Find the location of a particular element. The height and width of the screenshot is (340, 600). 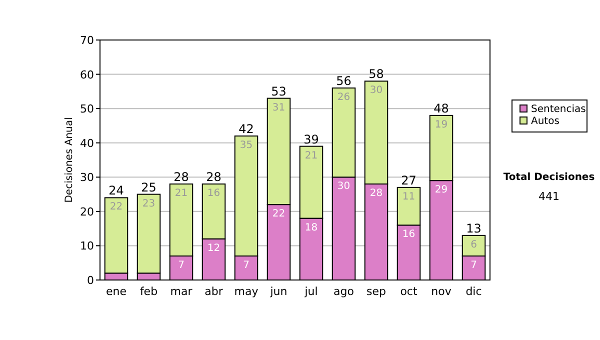

x-tick-label: mar is located at coordinates (181, 291).